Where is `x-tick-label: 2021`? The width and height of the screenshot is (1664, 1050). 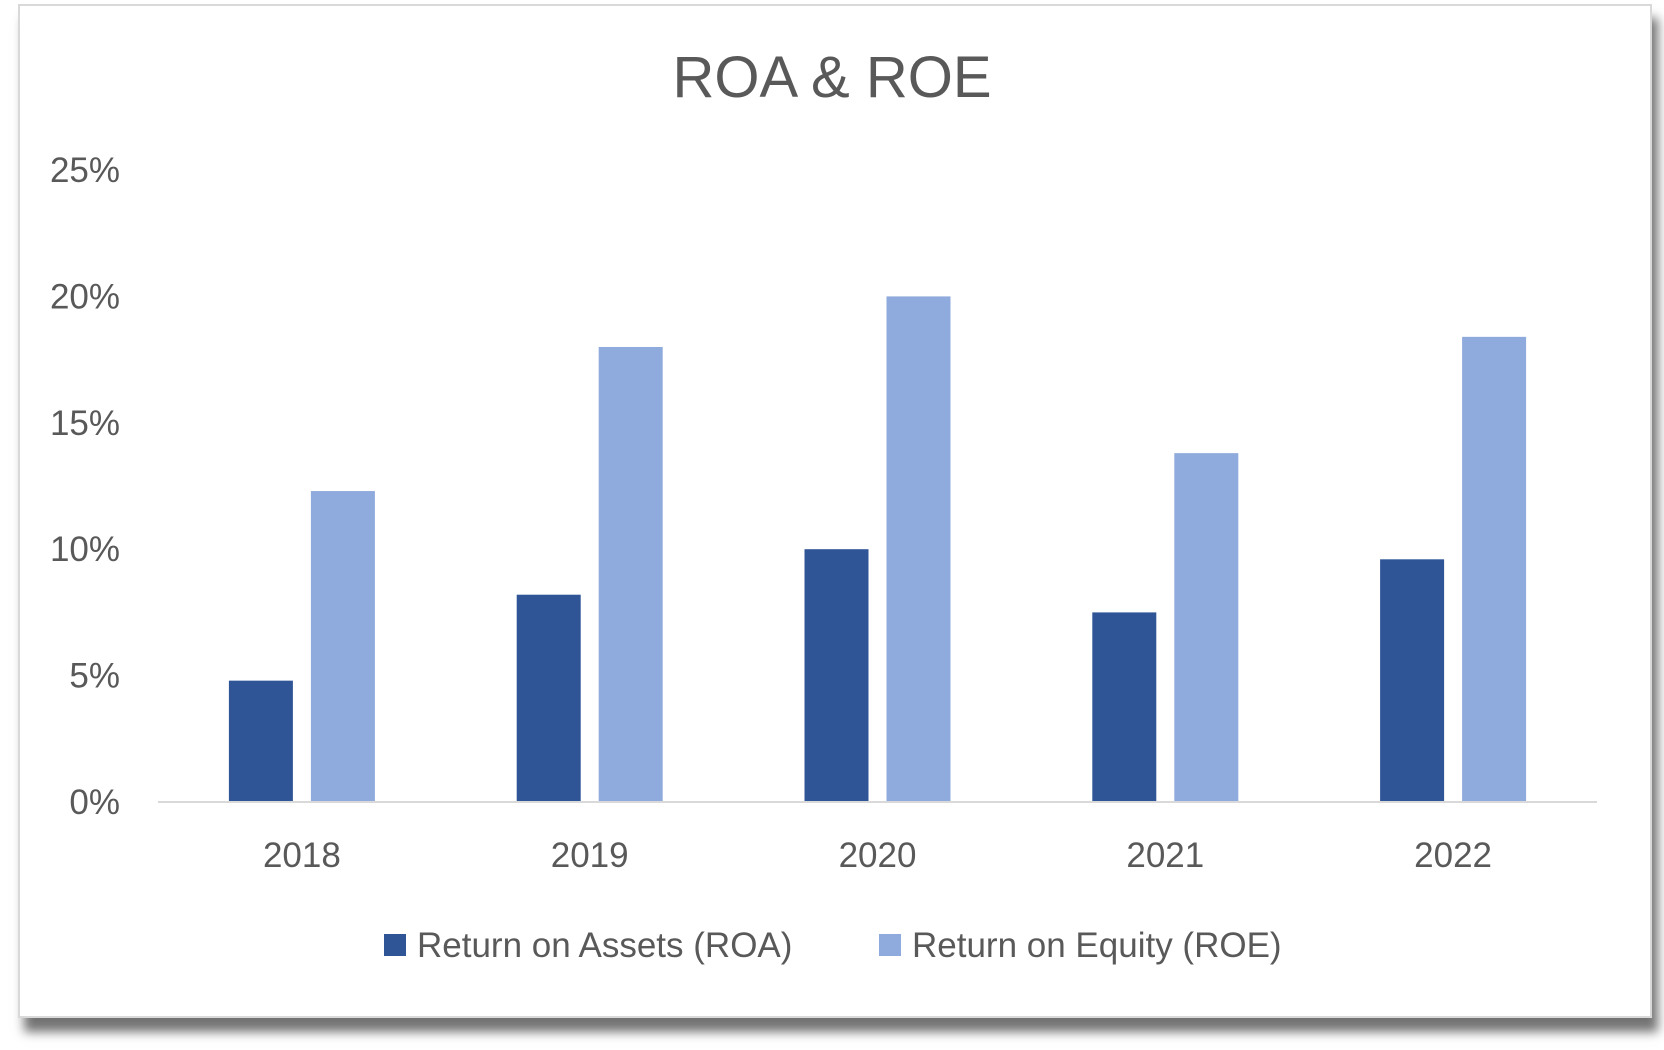
x-tick-label: 2021 is located at coordinates (1165, 855).